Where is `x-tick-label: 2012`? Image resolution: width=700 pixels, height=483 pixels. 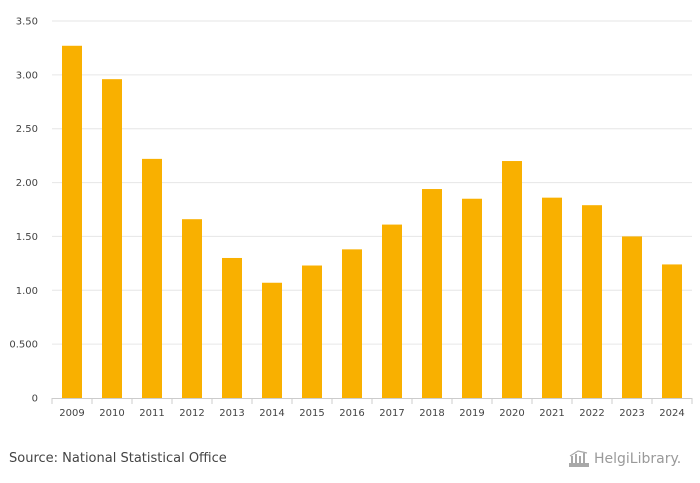
x-tick-label: 2012 is located at coordinates (191, 413).